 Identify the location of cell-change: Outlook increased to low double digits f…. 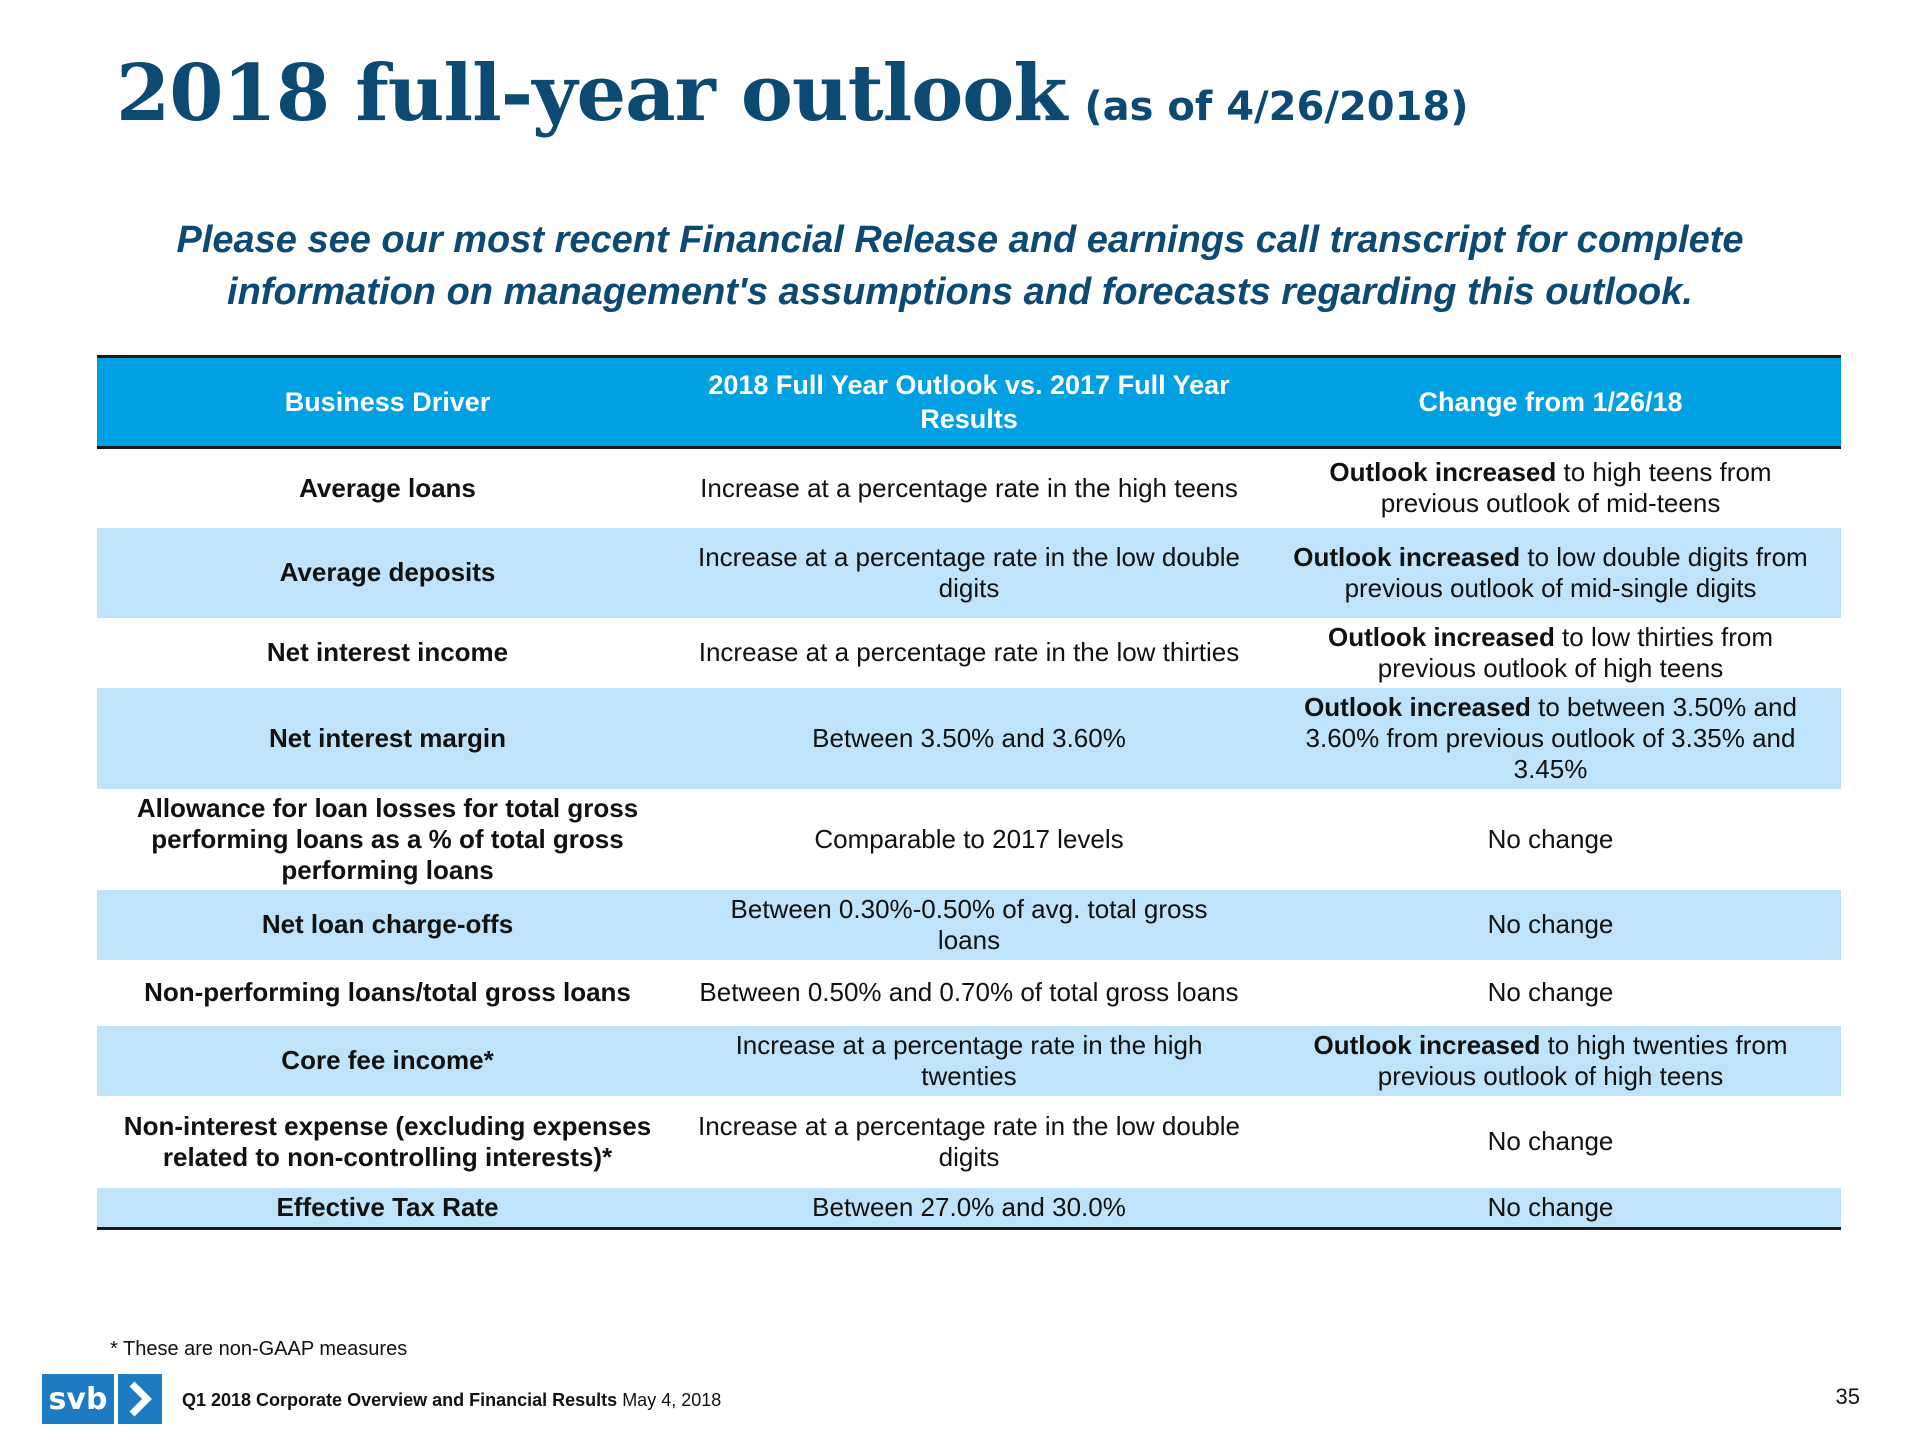
(1550, 572).